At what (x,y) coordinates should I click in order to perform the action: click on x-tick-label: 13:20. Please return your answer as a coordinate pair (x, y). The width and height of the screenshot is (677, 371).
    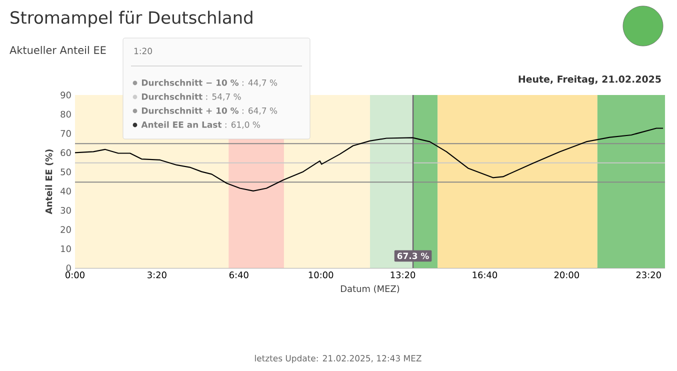
    Looking at the image, I should click on (403, 275).